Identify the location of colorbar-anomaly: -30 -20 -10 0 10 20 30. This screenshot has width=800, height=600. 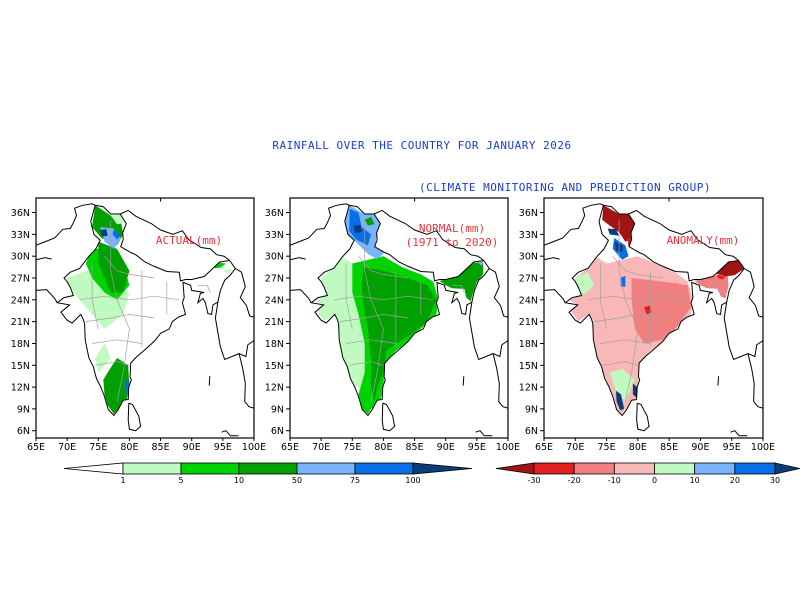
(647, 473).